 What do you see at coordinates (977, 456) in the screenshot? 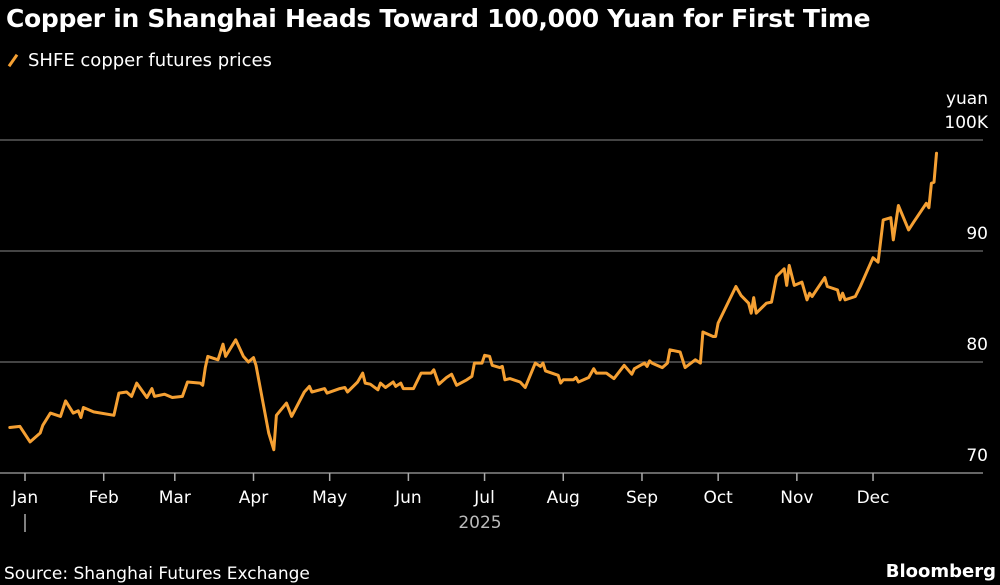
I see `y-tick-label: 70` at bounding box center [977, 456].